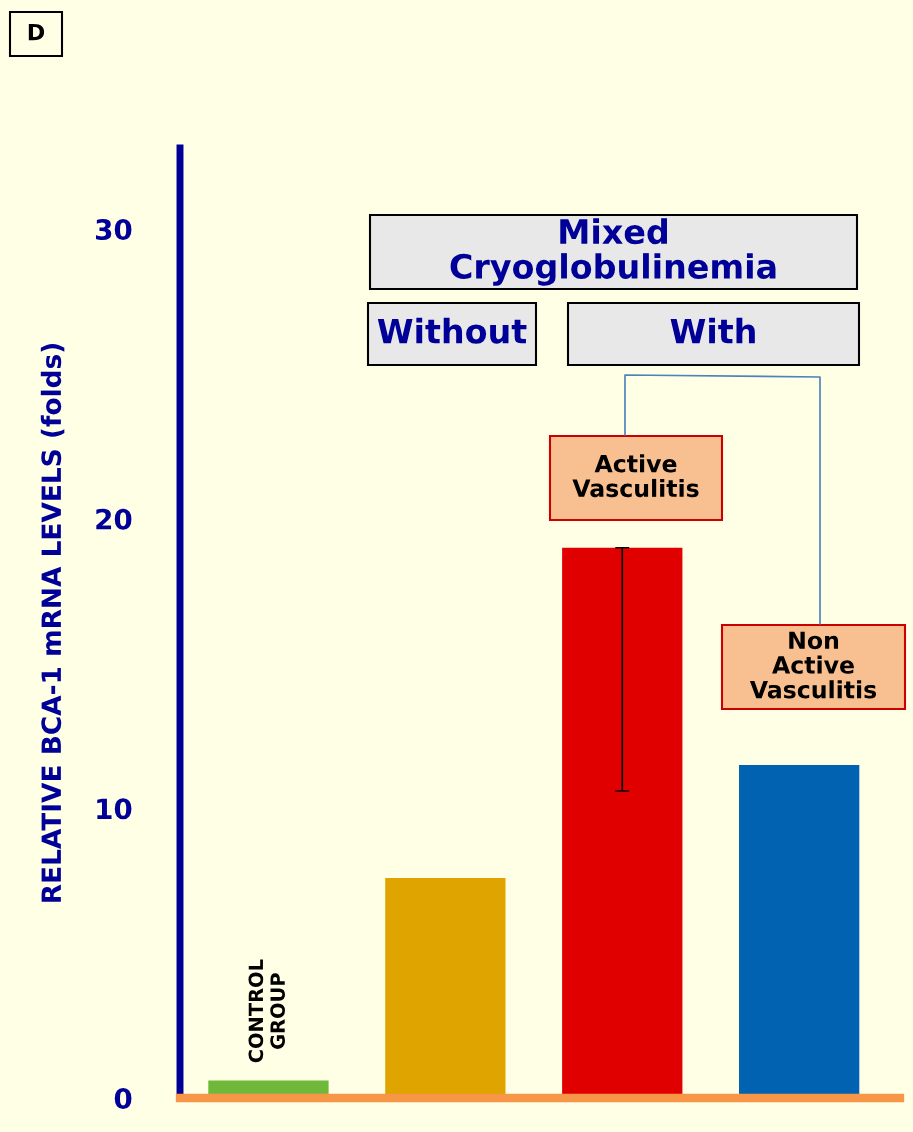 The image size is (913, 1132). I want to click on annotation: Active Vasculitis, so click(635, 476).